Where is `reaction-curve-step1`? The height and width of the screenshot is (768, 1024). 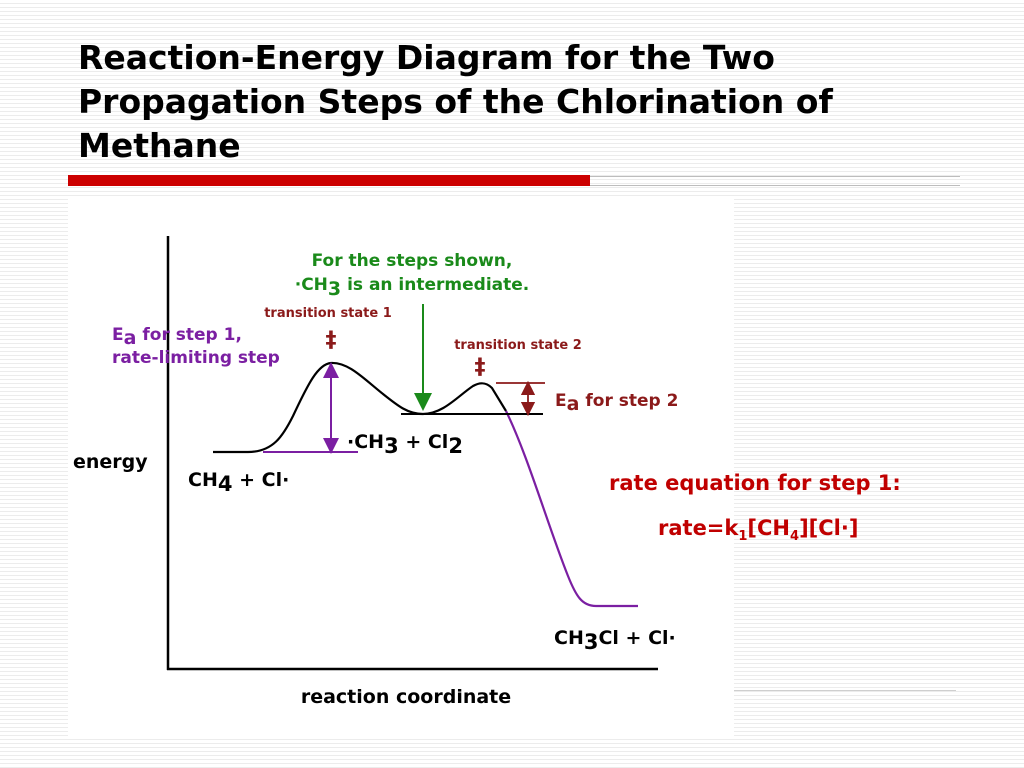
reaction-curve-step1 is located at coordinates (360, 407).